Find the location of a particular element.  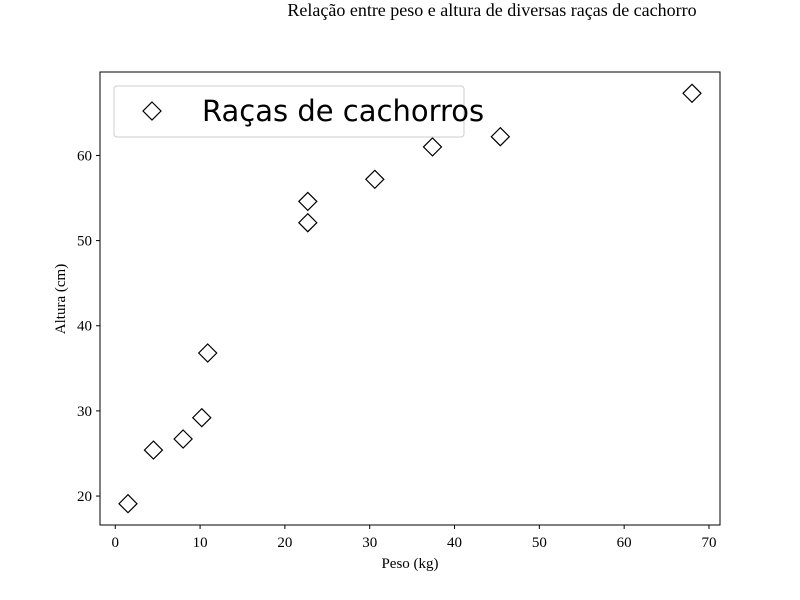

x-tick-label: 30 is located at coordinates (369, 543).